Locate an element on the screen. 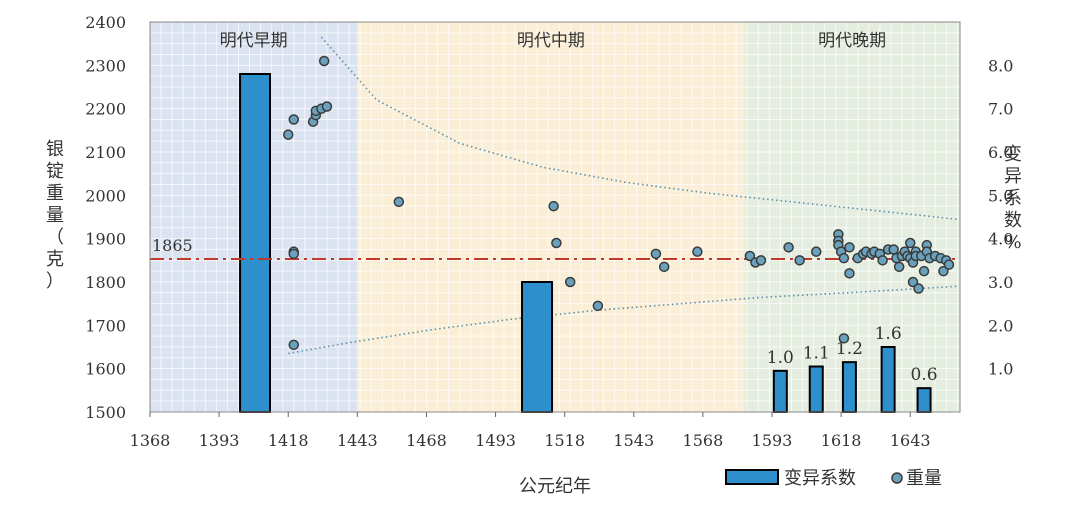 The image size is (1080, 512). x-tick-label-7: 1543 is located at coordinates (633, 440).